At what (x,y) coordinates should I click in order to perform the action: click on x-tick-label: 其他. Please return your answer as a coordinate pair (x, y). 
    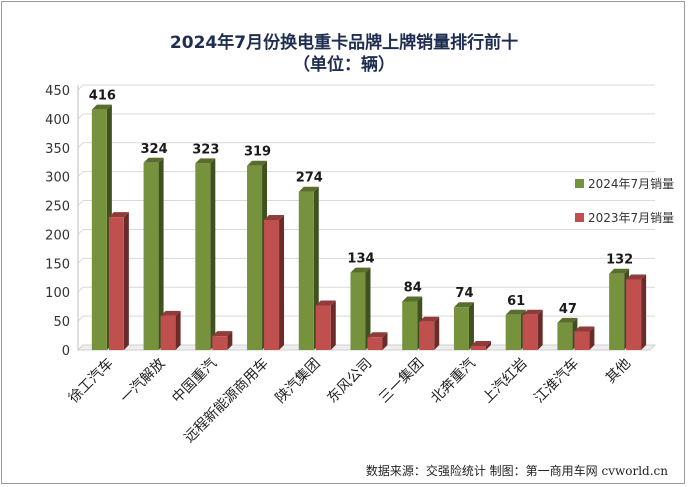
    Looking at the image, I should click on (618, 371).